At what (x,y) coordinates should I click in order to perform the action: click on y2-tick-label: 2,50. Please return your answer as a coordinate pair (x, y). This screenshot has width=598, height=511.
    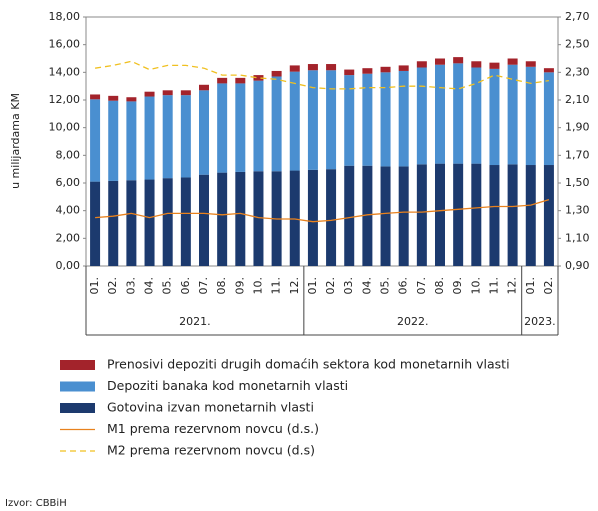
    Looking at the image, I should click on (577, 44).